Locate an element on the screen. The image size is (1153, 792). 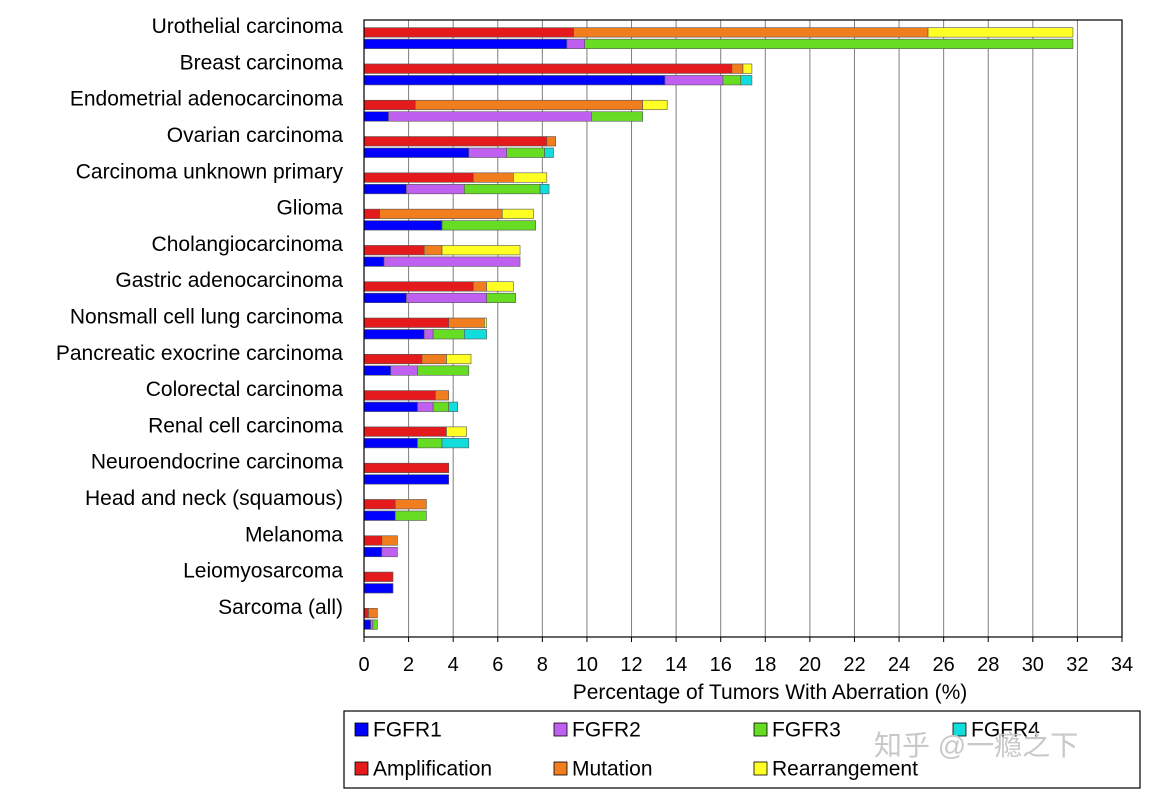
x-tick-label-12: 12 is located at coordinates (631, 665).